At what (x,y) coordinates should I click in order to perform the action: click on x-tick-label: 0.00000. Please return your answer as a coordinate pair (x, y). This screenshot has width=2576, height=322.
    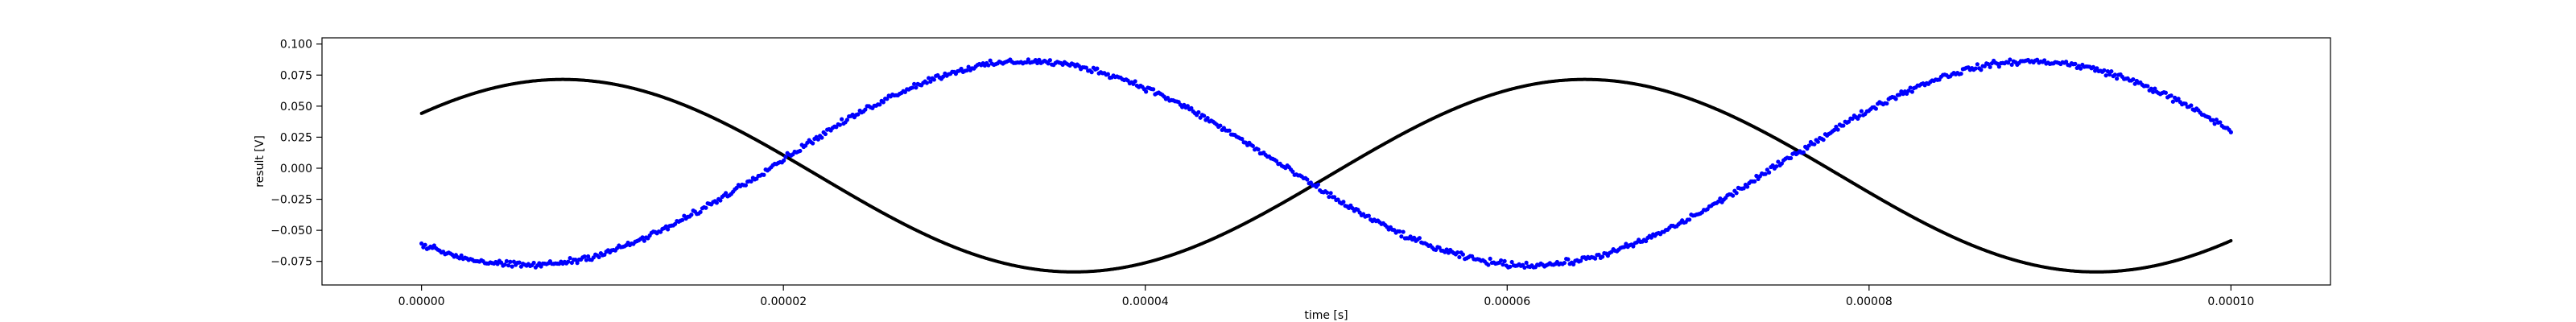
    Looking at the image, I should click on (422, 301).